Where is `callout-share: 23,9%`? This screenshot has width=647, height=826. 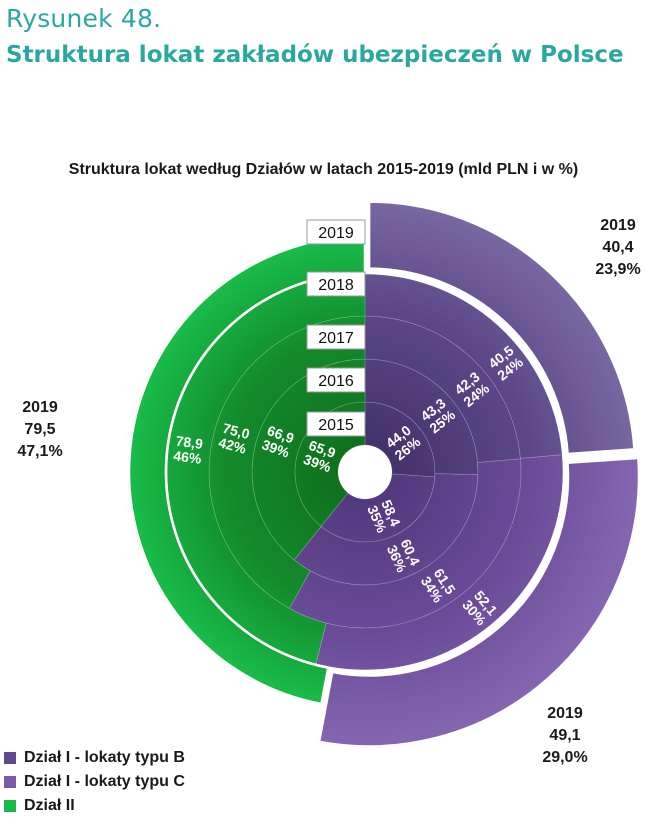 callout-share: 23,9% is located at coordinates (617, 269).